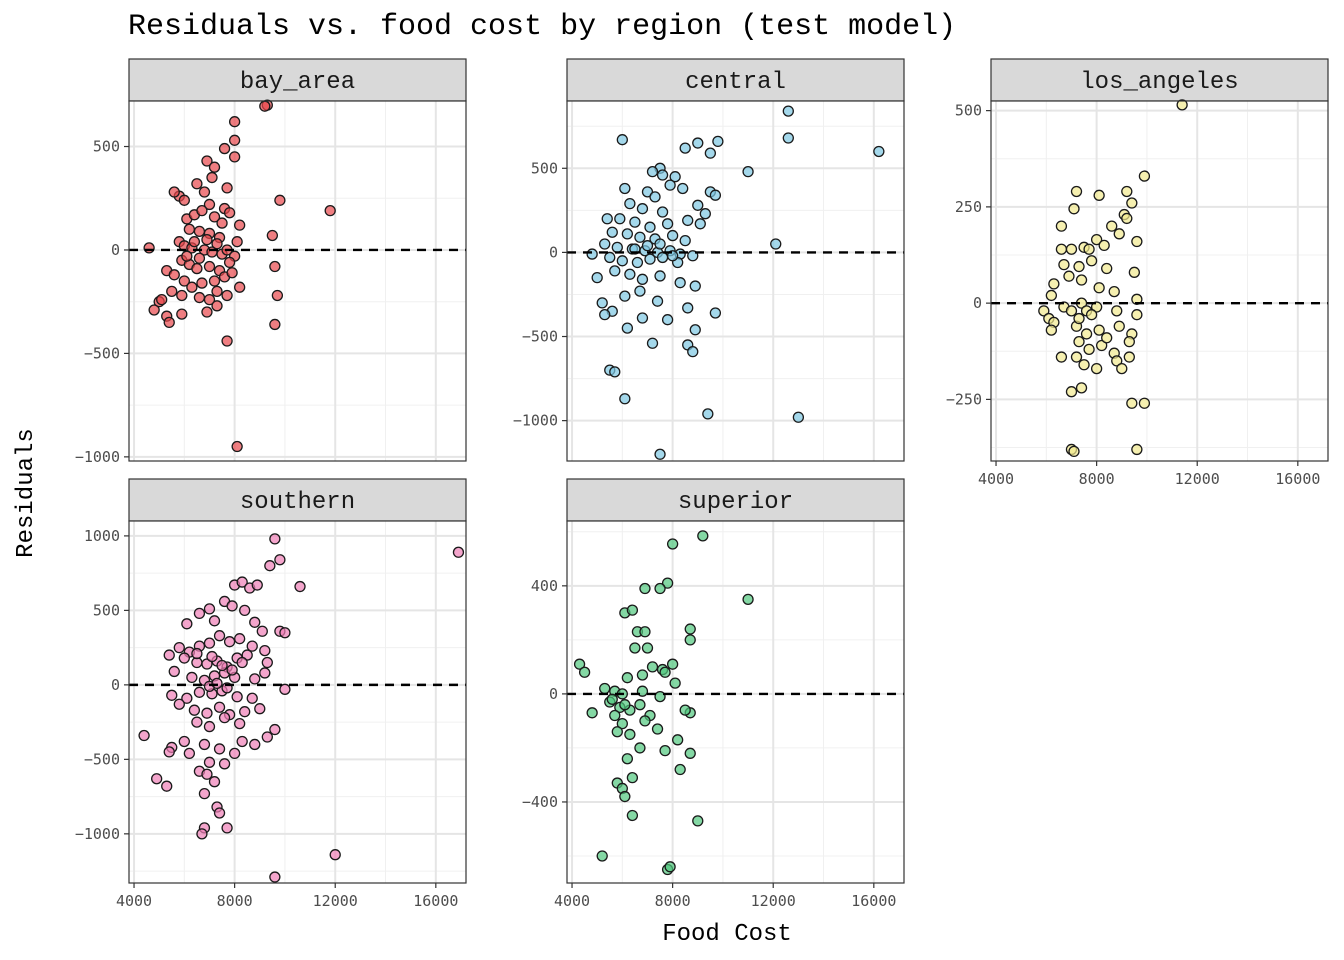 The image size is (1344, 960). What do you see at coordinates (540, 802) in the screenshot?
I see `y-tick-label: −400` at bounding box center [540, 802].